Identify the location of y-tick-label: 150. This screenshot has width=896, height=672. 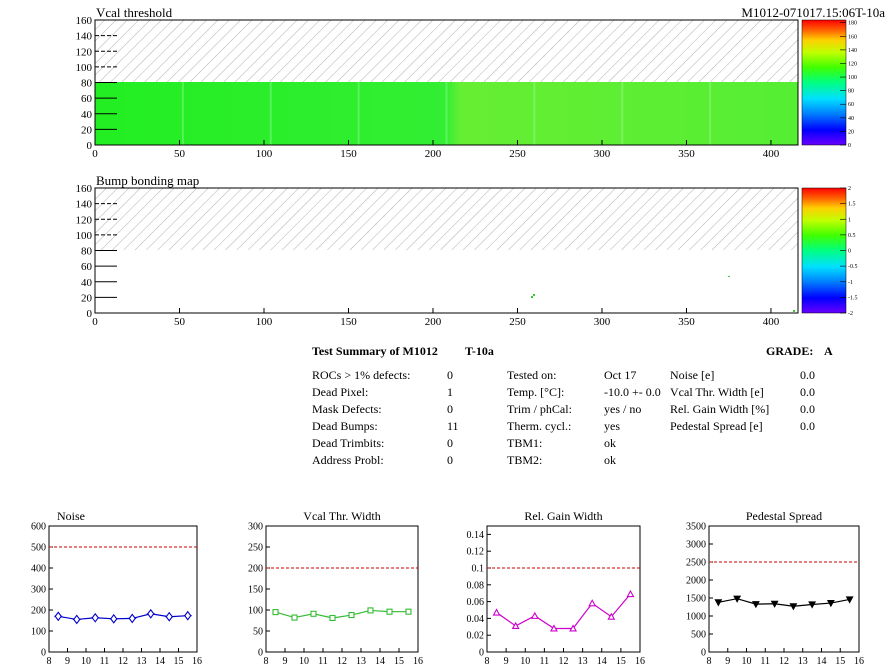
(255, 590).